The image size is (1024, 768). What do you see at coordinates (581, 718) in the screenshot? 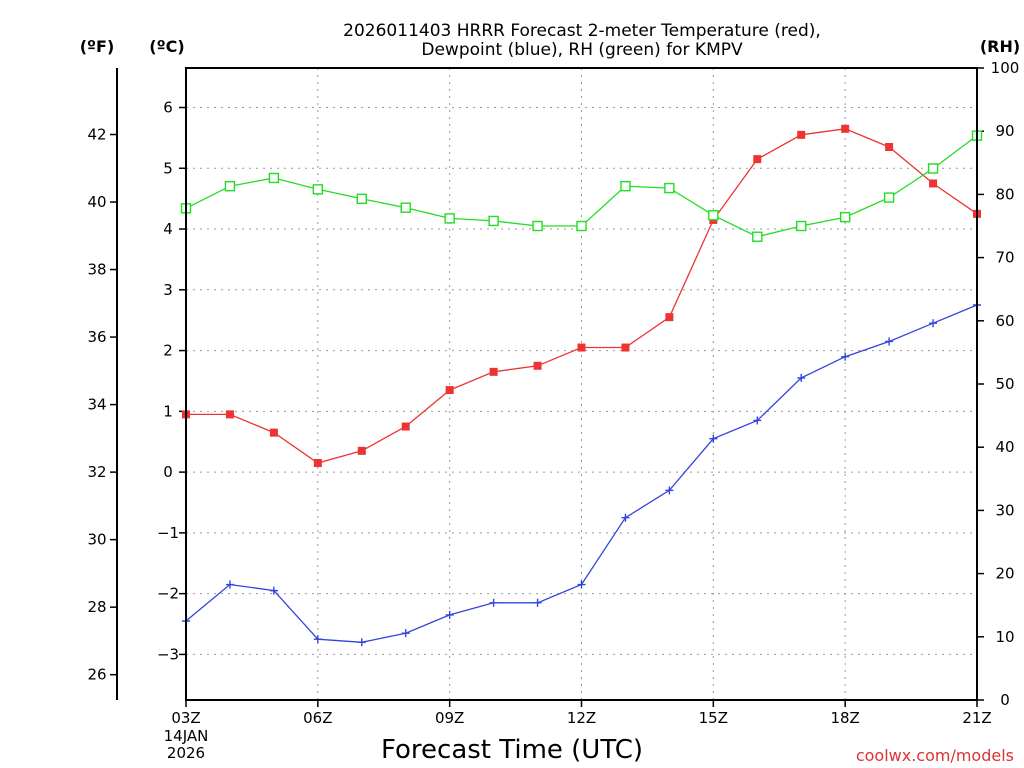
I see `x-tick-label: 12Z` at bounding box center [581, 718].